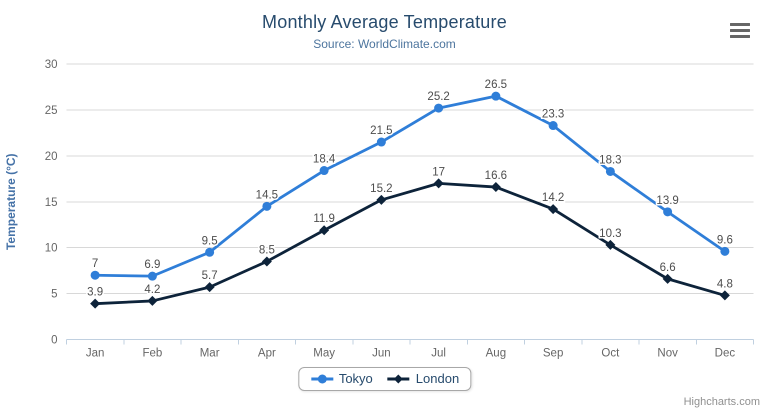 This screenshot has width=769, height=416. Describe the element at coordinates (553, 198) in the screenshot. I see `data-label: 14.2` at that location.